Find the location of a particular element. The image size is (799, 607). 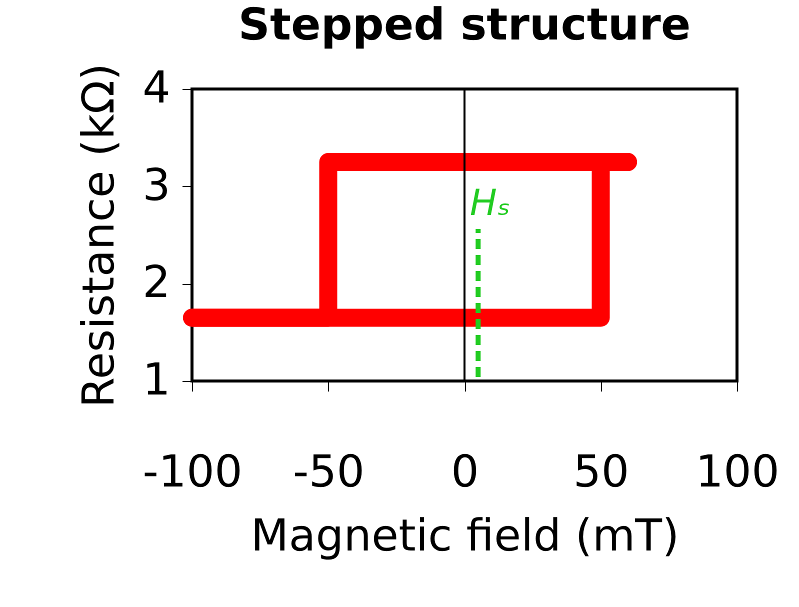

x-tick-label: -50 is located at coordinates (328, 472).